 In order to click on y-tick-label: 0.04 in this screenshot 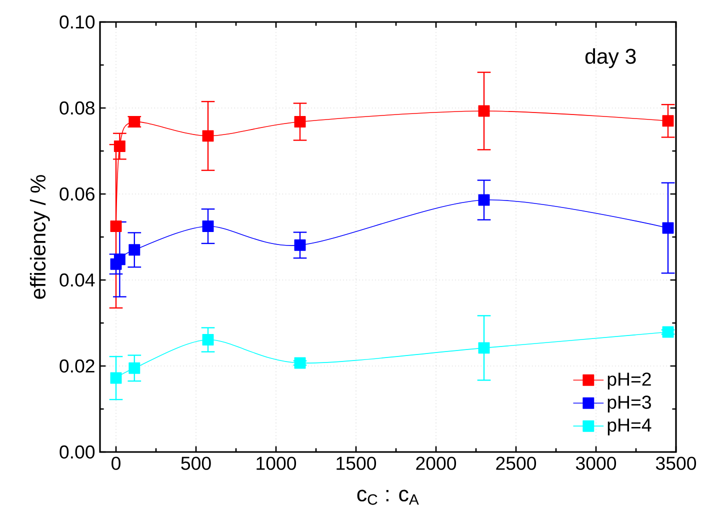, I will do `click(77, 280)`.